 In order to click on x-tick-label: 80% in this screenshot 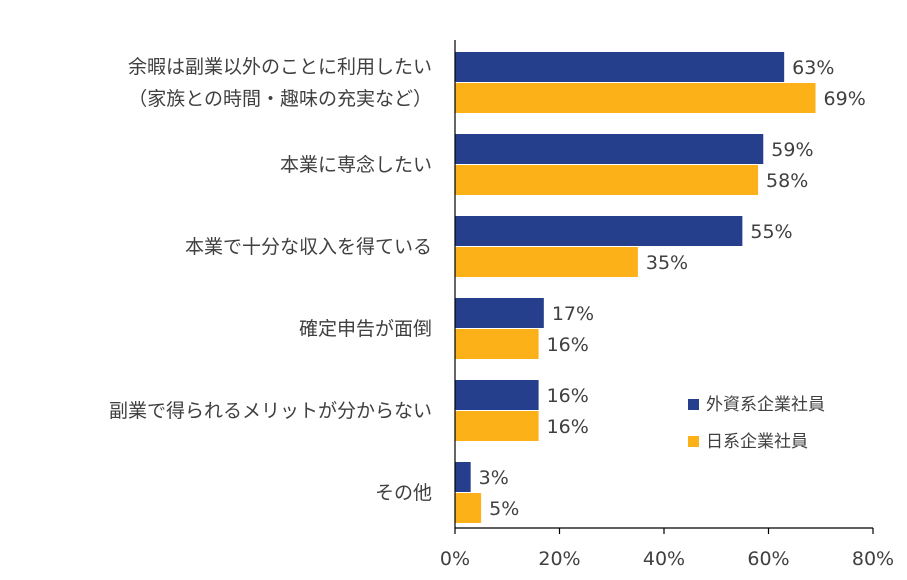, I will do `click(873, 559)`.